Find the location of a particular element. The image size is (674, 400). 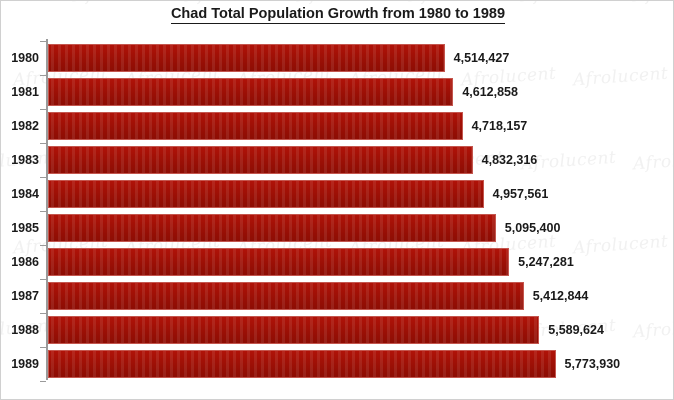

bar-row: 1986 5,247,281 is located at coordinates (337, 262).